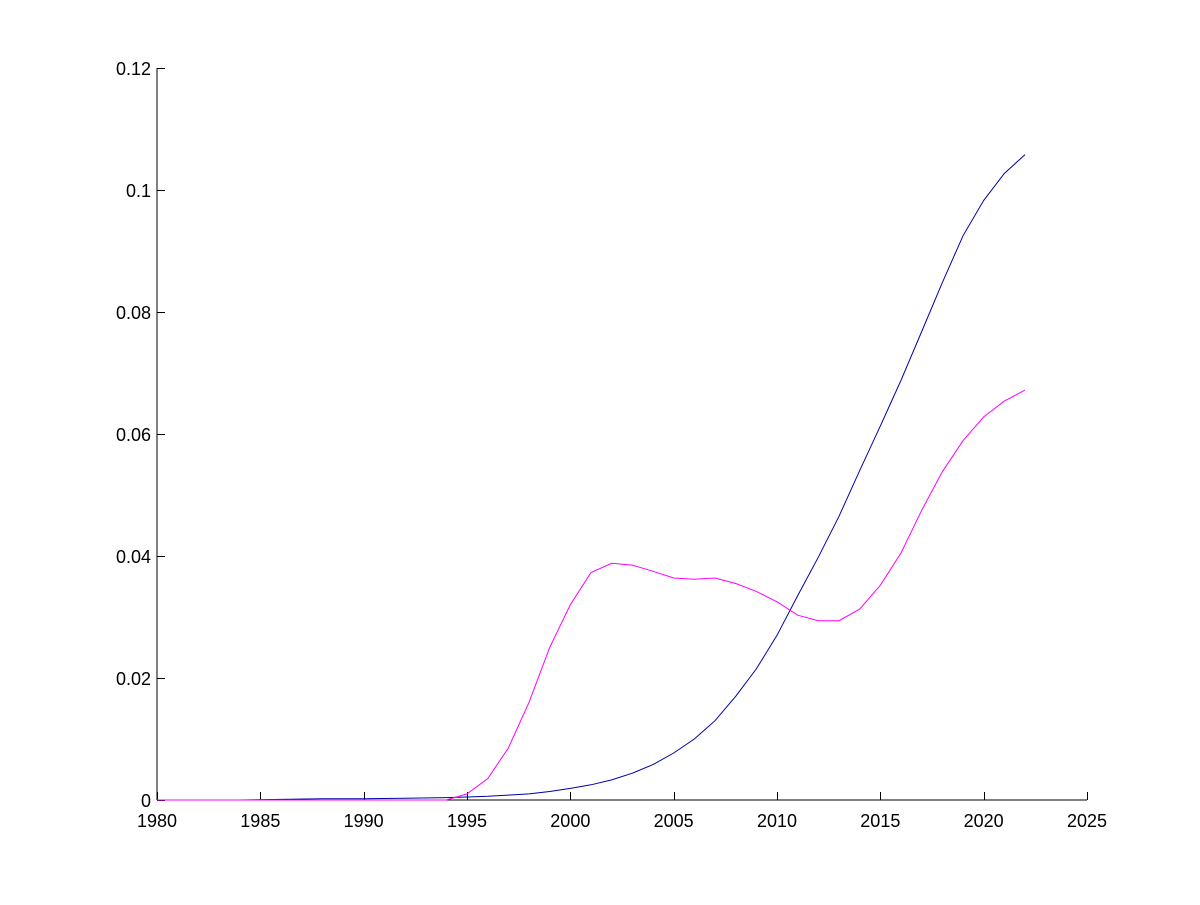  What do you see at coordinates (133, 435) in the screenshot?
I see `y-tick-label: 0.06` at bounding box center [133, 435].